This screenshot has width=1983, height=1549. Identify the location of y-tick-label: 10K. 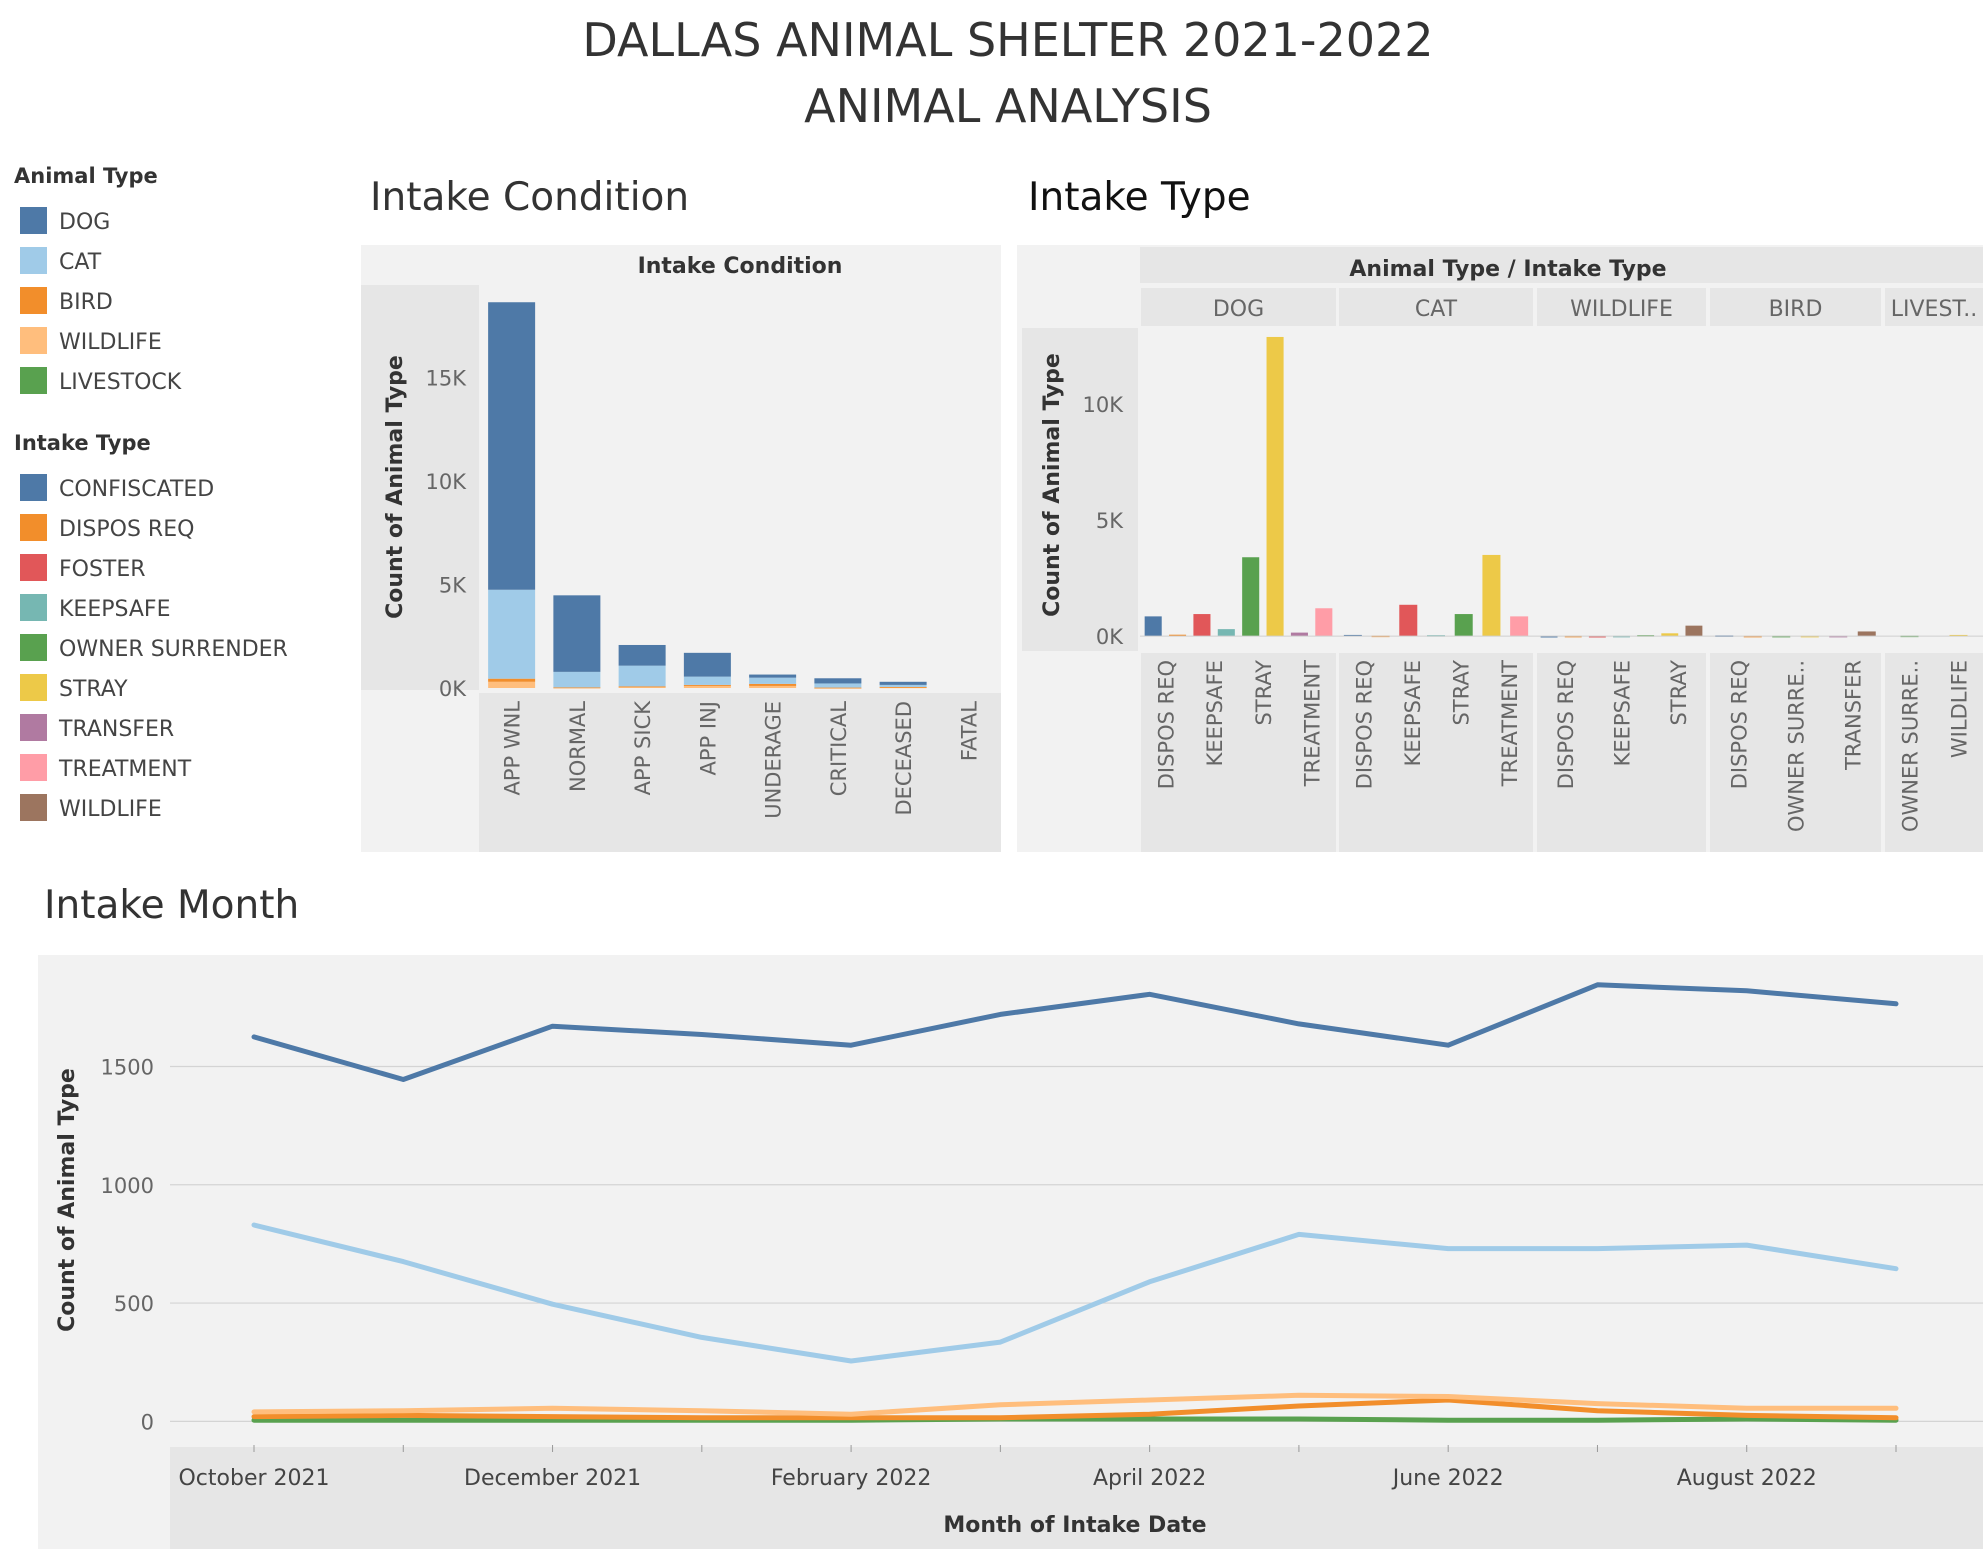
(1104, 405).